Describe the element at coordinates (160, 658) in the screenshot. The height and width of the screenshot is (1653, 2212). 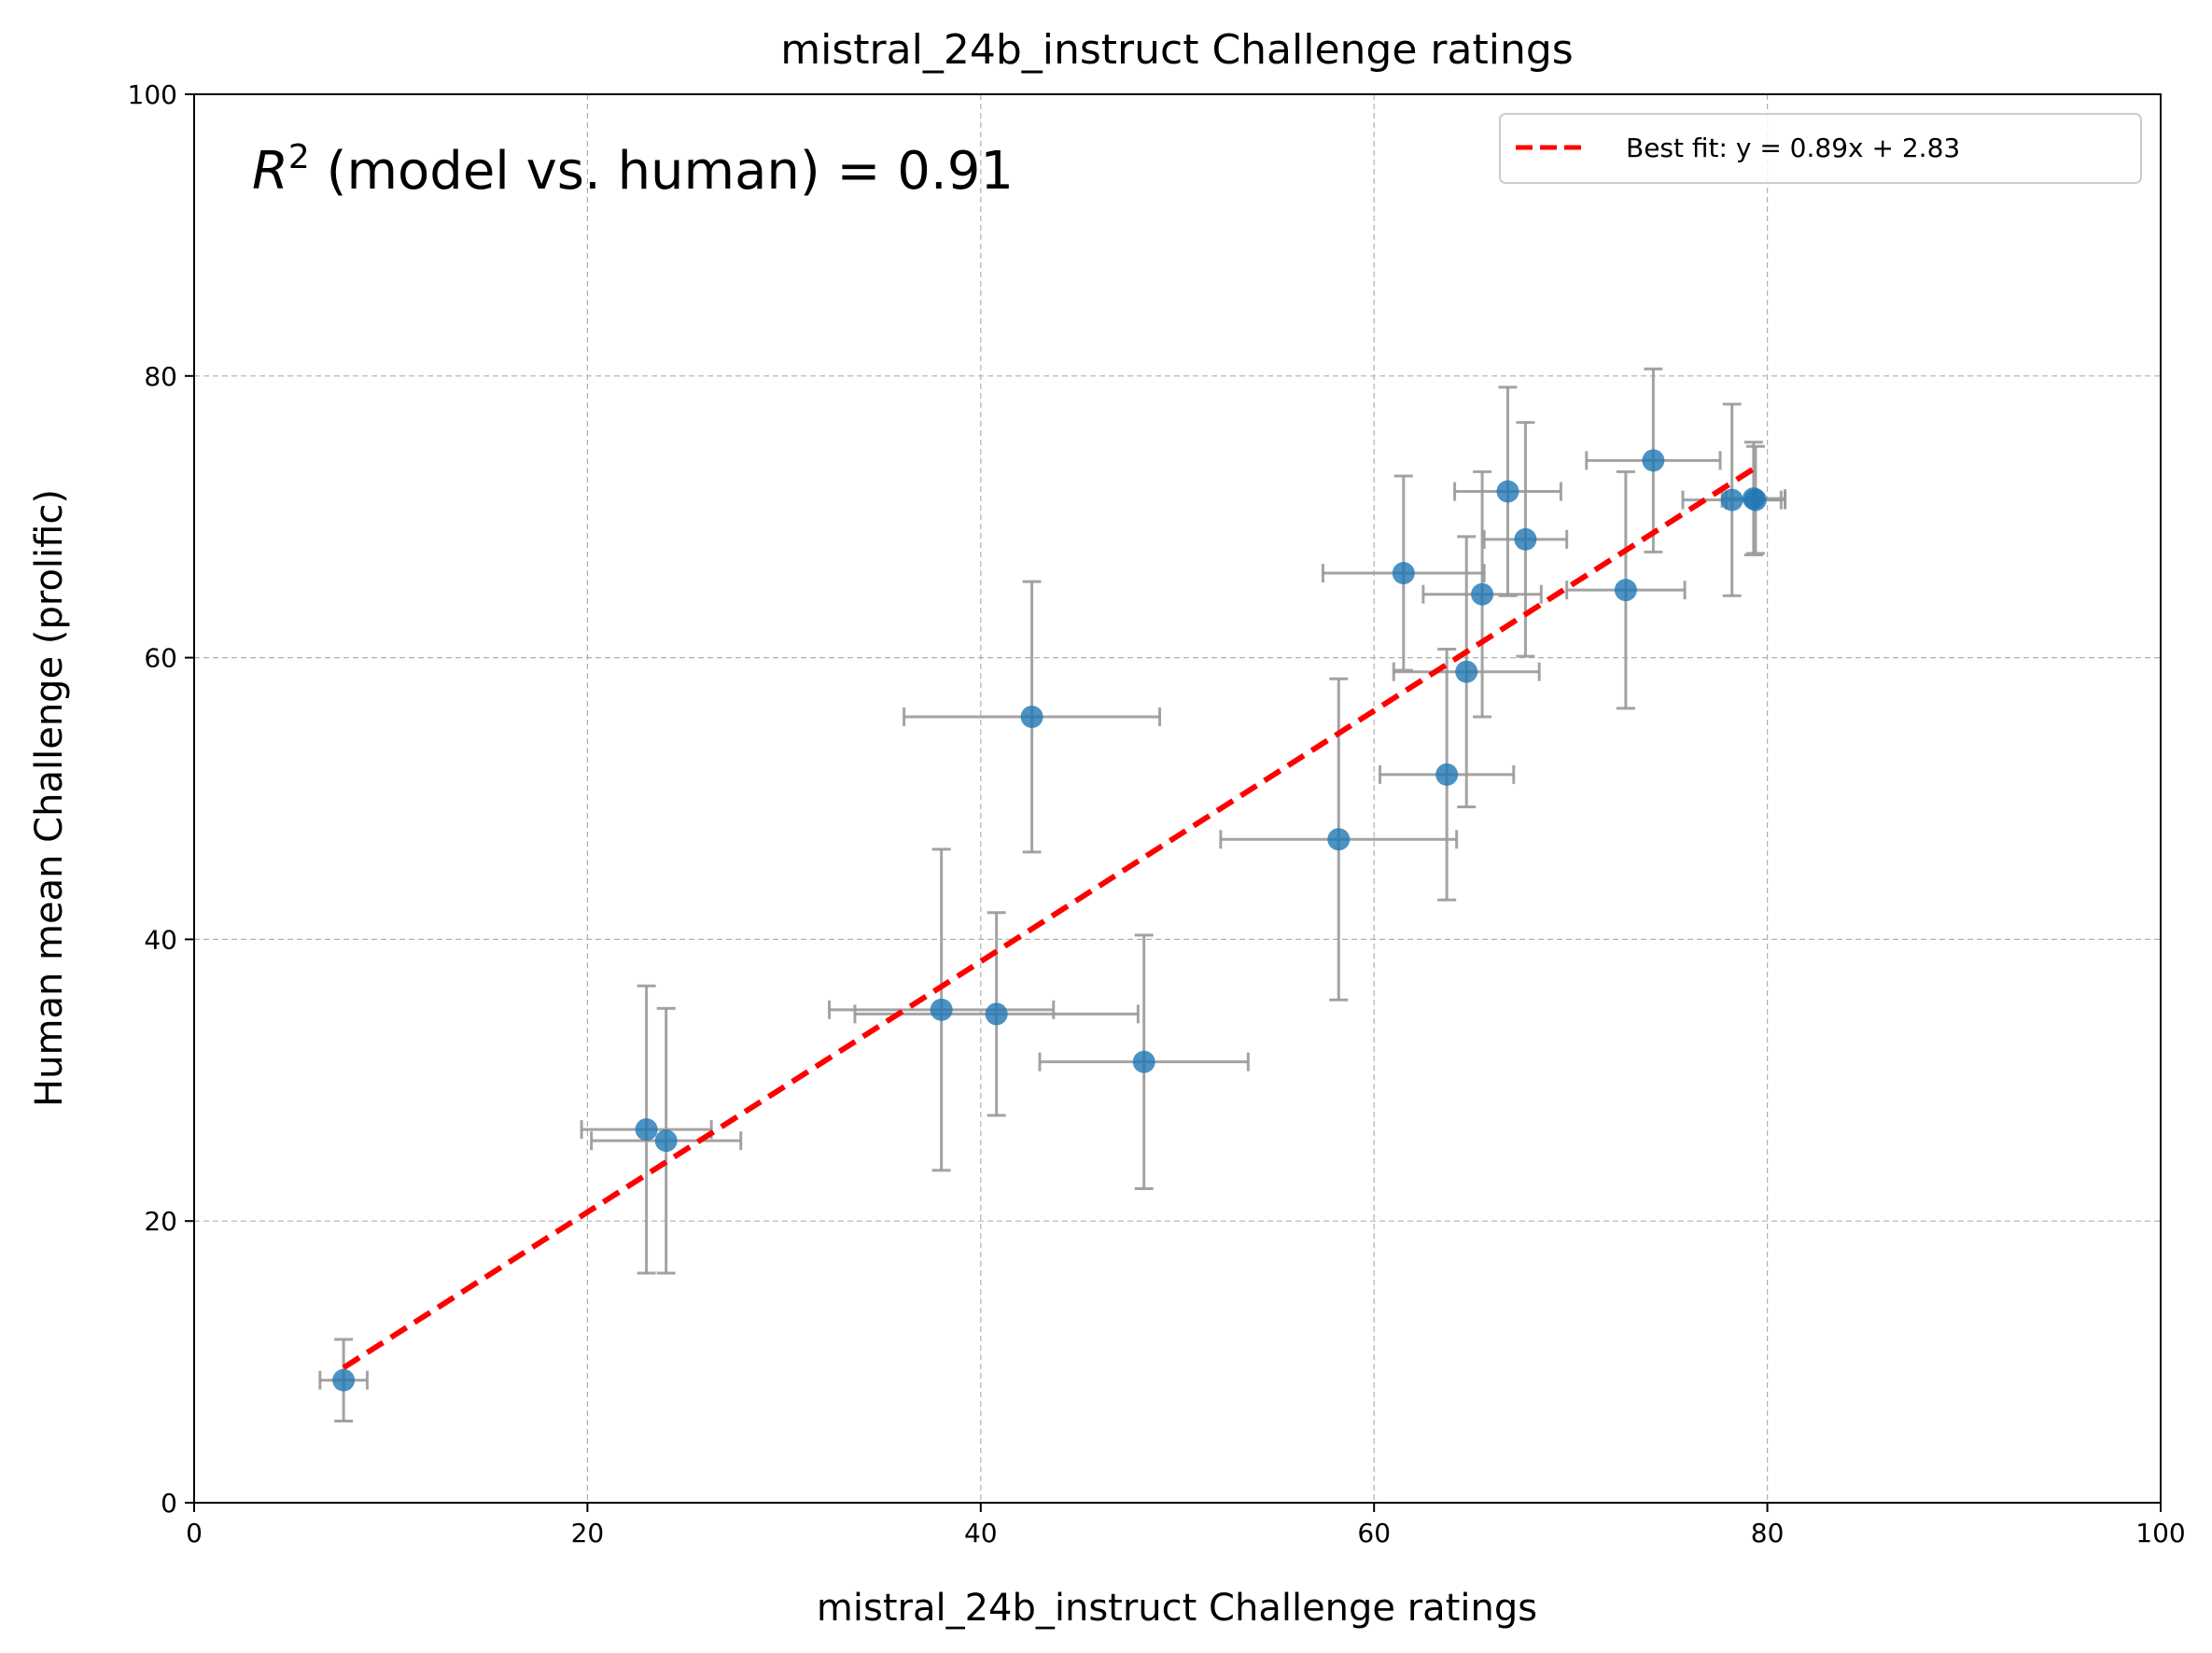
I see `y-tick-label: 60` at that location.